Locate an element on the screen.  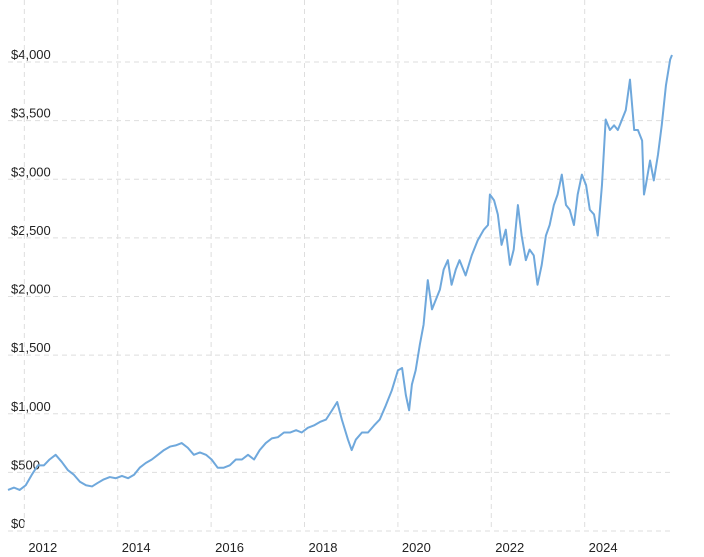
y-tick-label: $500 is located at coordinates (25, 464).